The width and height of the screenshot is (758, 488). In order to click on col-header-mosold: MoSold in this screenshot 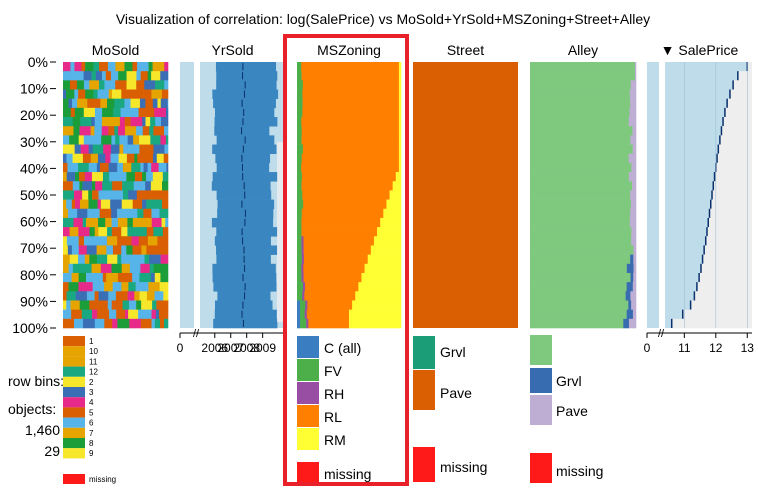, I will do `click(115, 50)`.